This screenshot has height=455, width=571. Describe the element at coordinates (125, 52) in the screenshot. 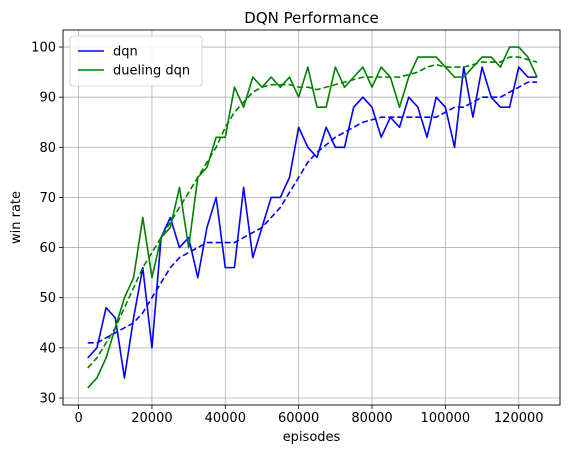

I see `legend-label: dqn` at that location.